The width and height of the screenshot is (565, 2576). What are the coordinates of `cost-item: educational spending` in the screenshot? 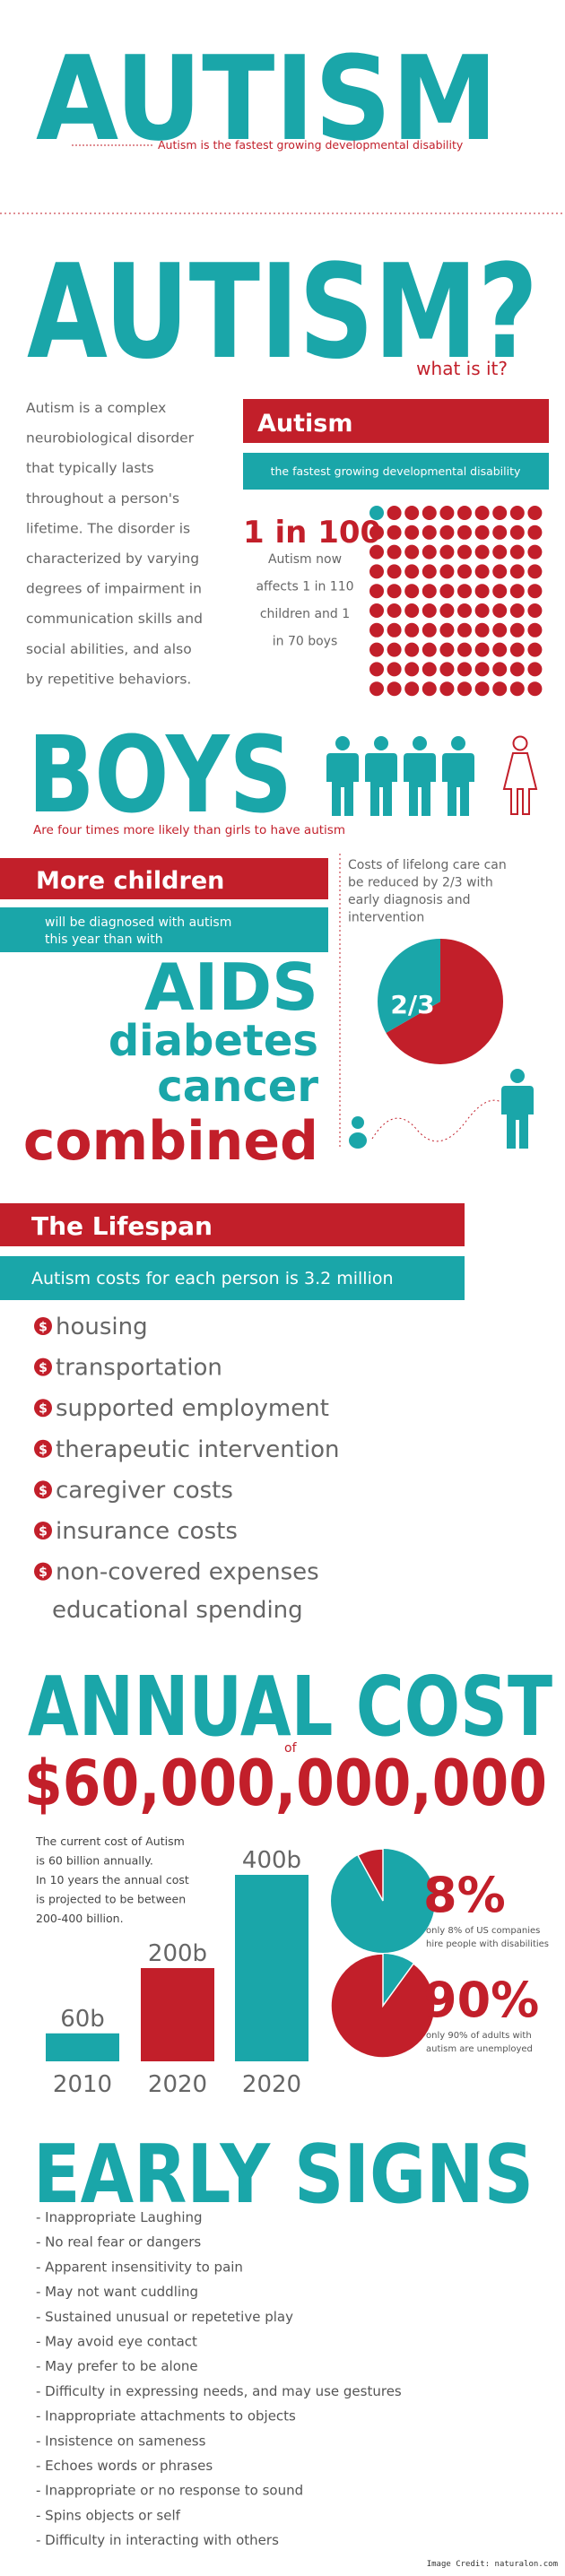 It's located at (177, 1610).